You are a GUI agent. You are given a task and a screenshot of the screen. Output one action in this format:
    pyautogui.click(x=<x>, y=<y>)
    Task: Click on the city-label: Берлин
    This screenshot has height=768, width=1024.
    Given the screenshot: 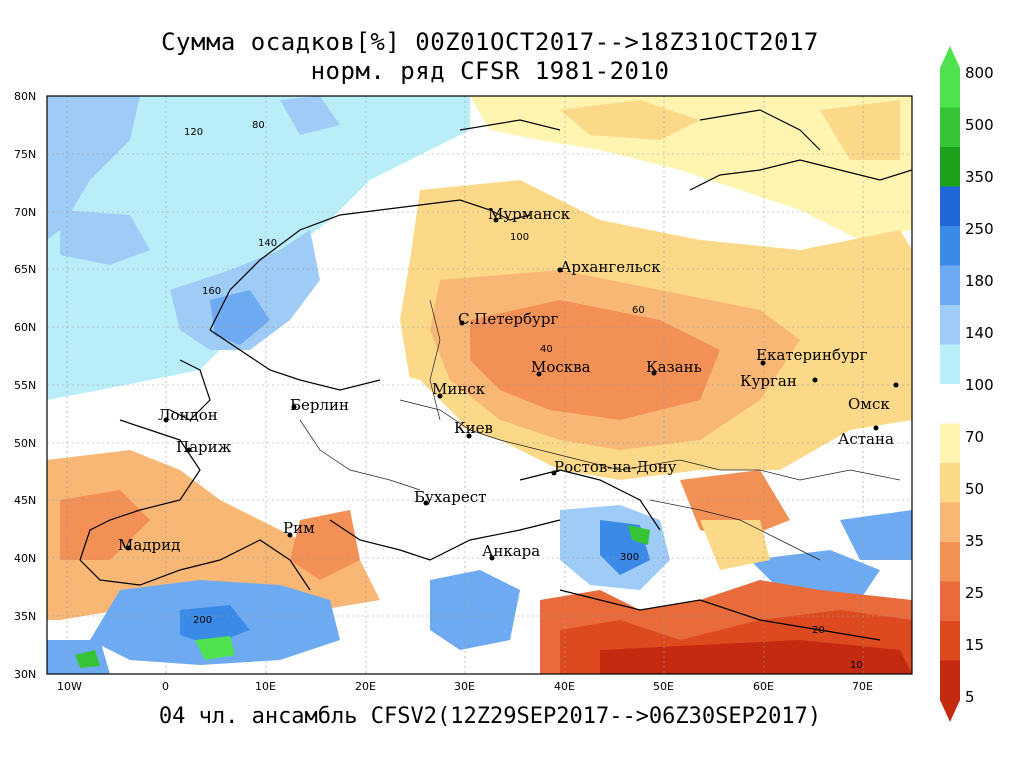 What is the action you would take?
    pyautogui.click(x=319, y=405)
    